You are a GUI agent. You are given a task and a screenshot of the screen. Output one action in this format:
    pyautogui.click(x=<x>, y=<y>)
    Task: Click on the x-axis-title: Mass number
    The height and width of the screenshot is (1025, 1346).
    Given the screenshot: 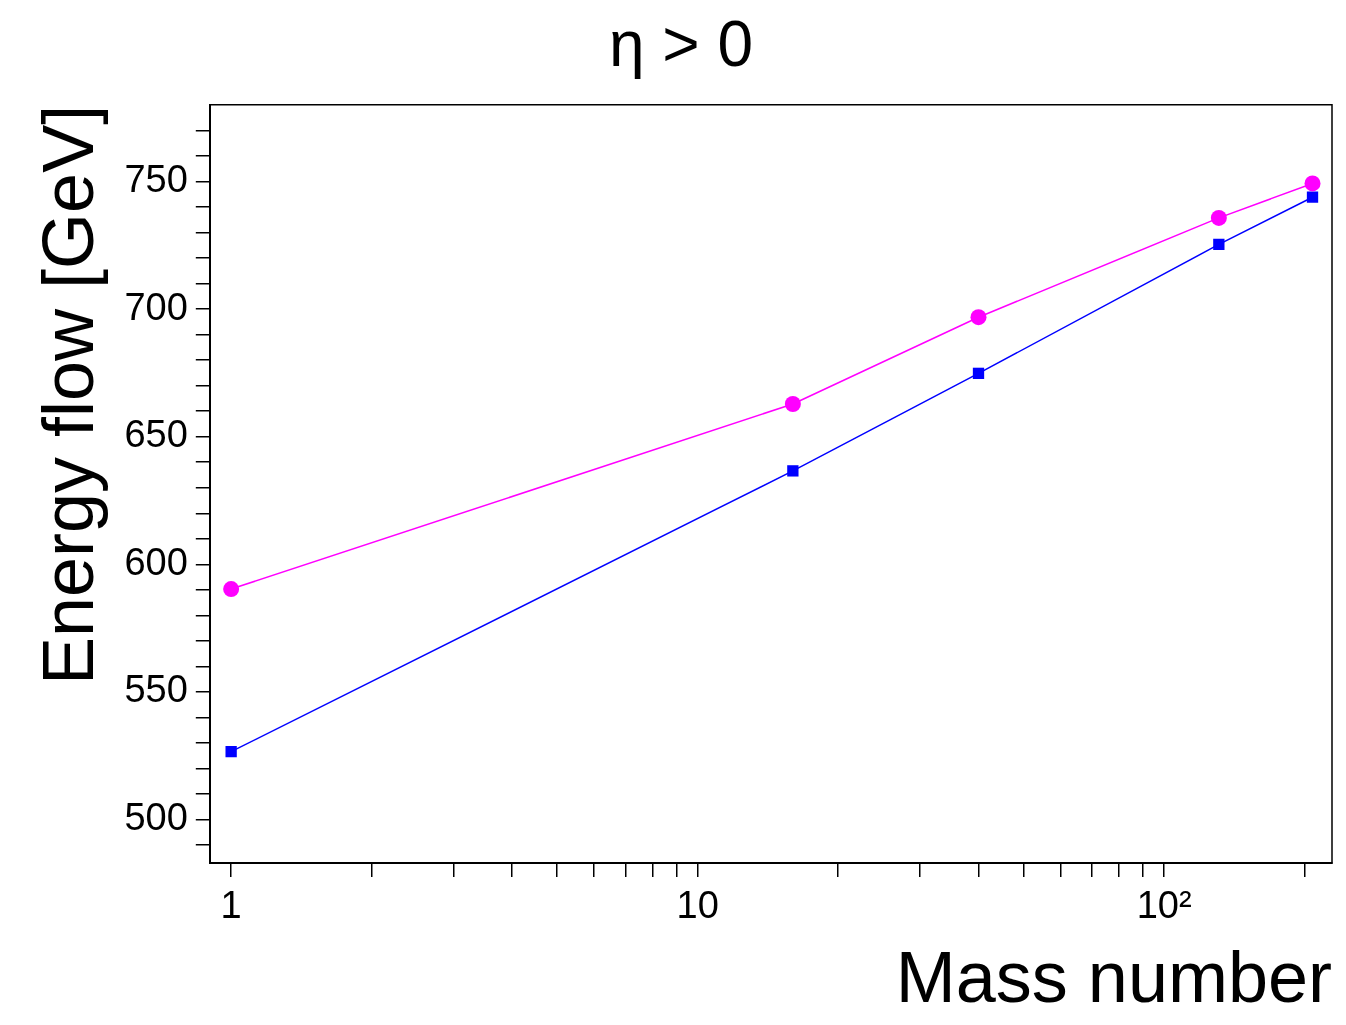 What is the action you would take?
    pyautogui.click(x=1113, y=976)
    